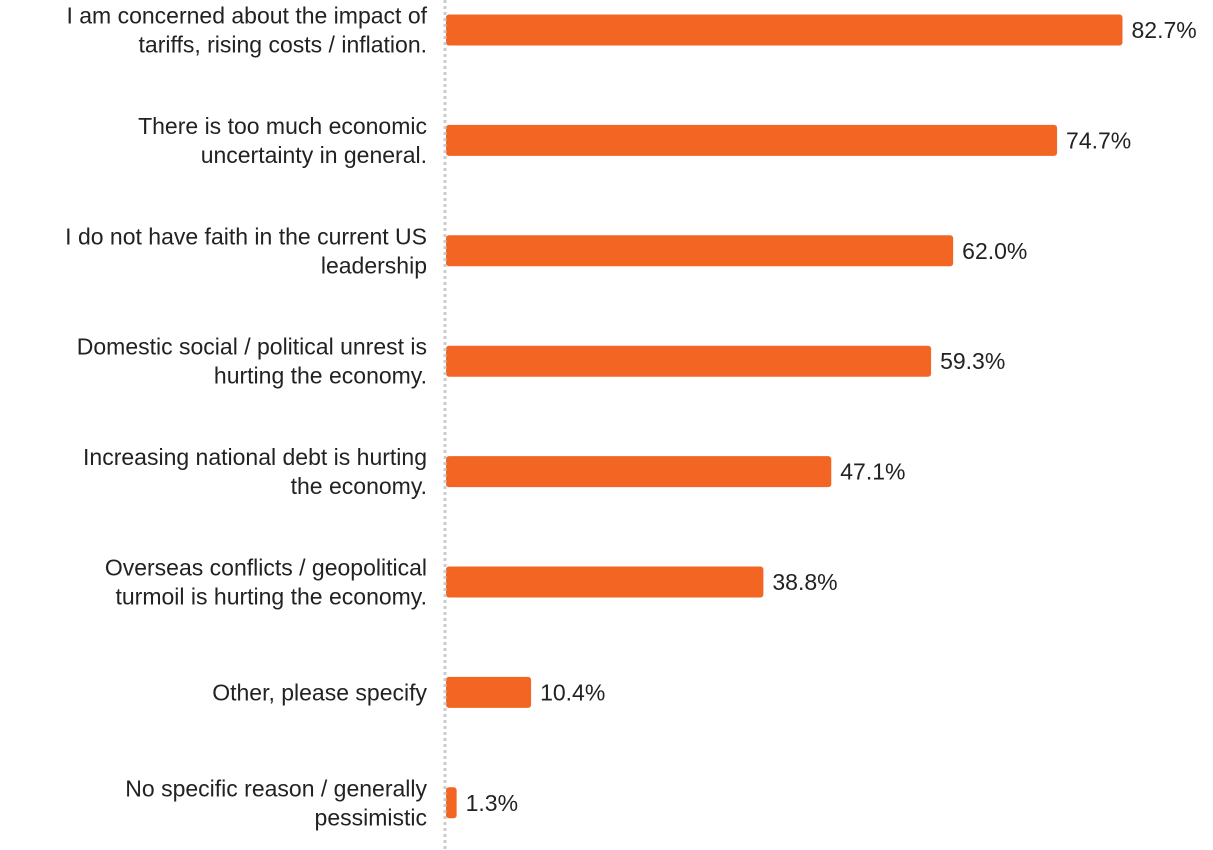 Image resolution: width=1213 pixels, height=850 pixels. I want to click on category-label: Overseas conflicts / geopolitical, so click(266, 568).